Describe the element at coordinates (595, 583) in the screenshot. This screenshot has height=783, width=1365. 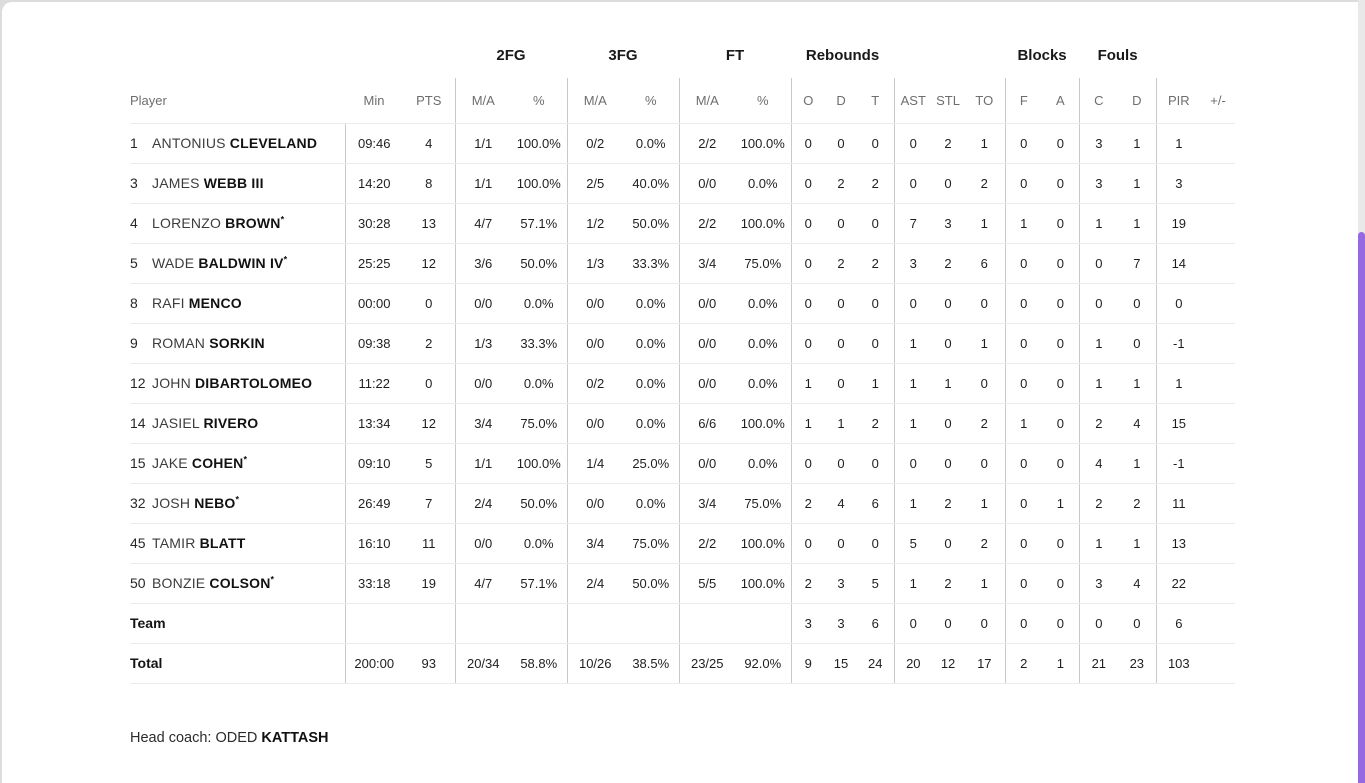
I see `stat-fg3: 2/4` at that location.